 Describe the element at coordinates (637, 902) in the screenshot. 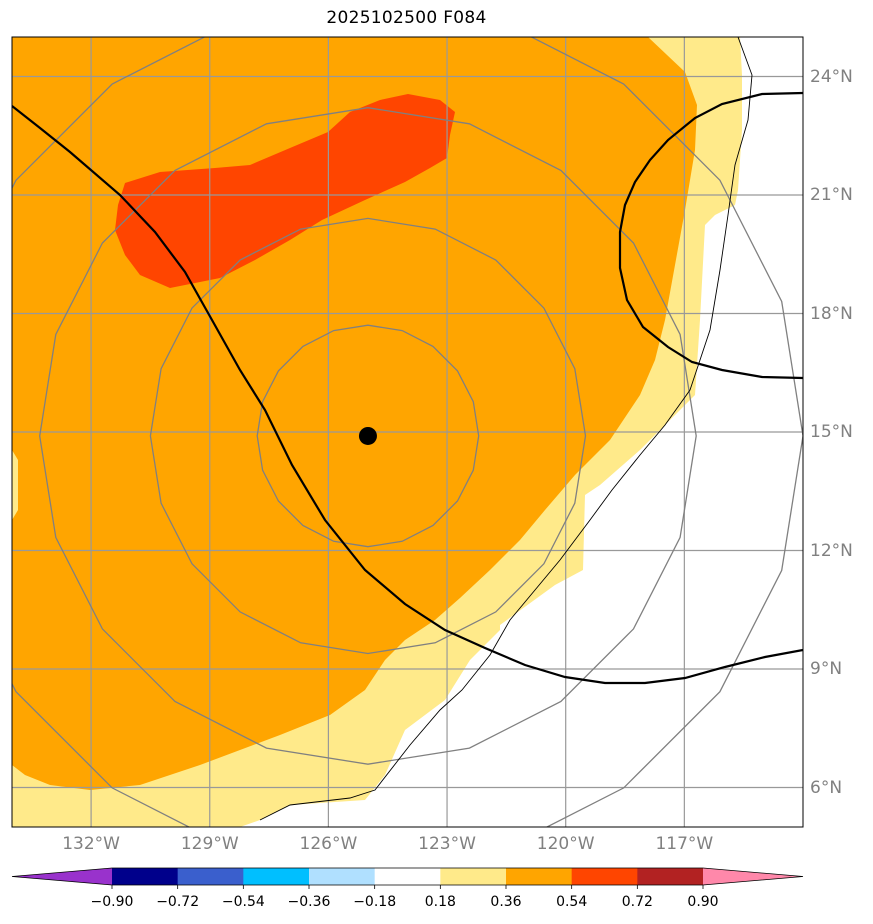

I see `colorbar-tick-label: 0.72` at that location.